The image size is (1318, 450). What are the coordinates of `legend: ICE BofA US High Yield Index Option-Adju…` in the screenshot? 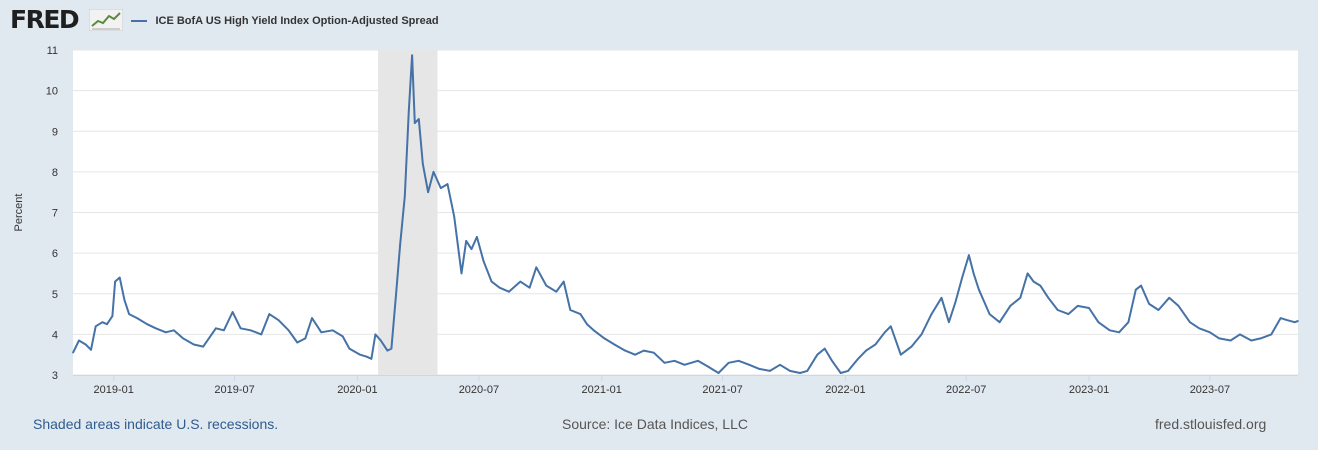 It's located at (285, 21).